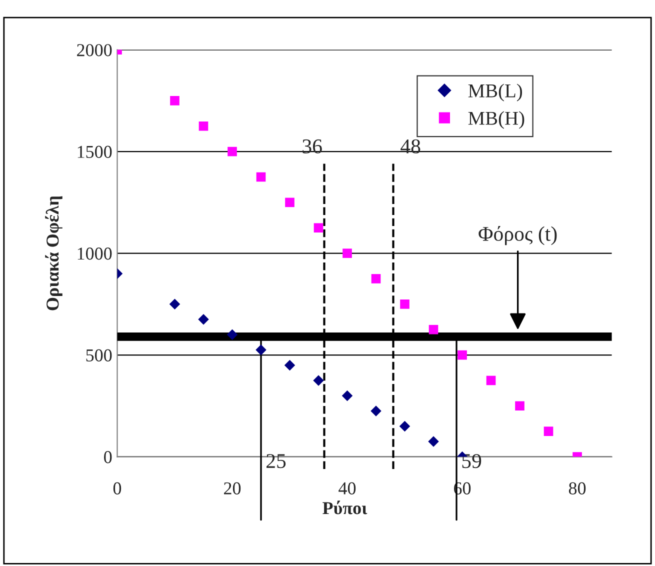 Image resolution: width=655 pixels, height=566 pixels. Describe the element at coordinates (53, 253) in the screenshot. I see `y-axis-title: Οριακά Οφέλη` at that location.